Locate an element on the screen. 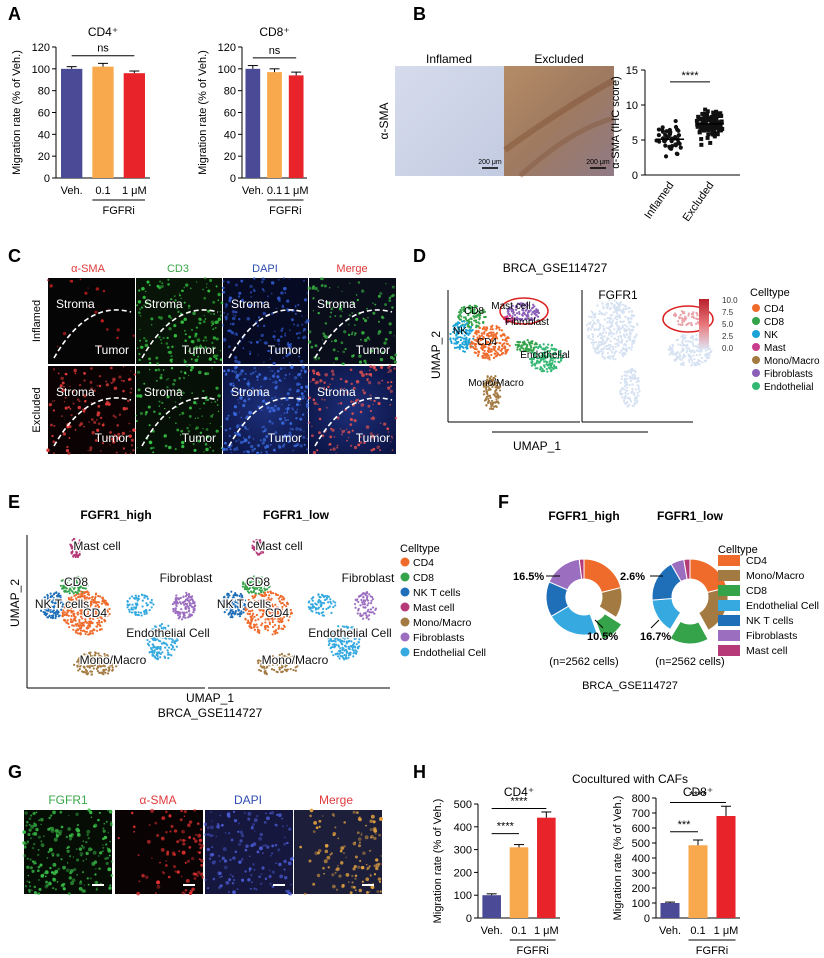 Image resolution: width=824 pixels, height=958 pixels. panel-g: FGFR1 α-SMA DAPI Merge is located at coordinates (202, 844).